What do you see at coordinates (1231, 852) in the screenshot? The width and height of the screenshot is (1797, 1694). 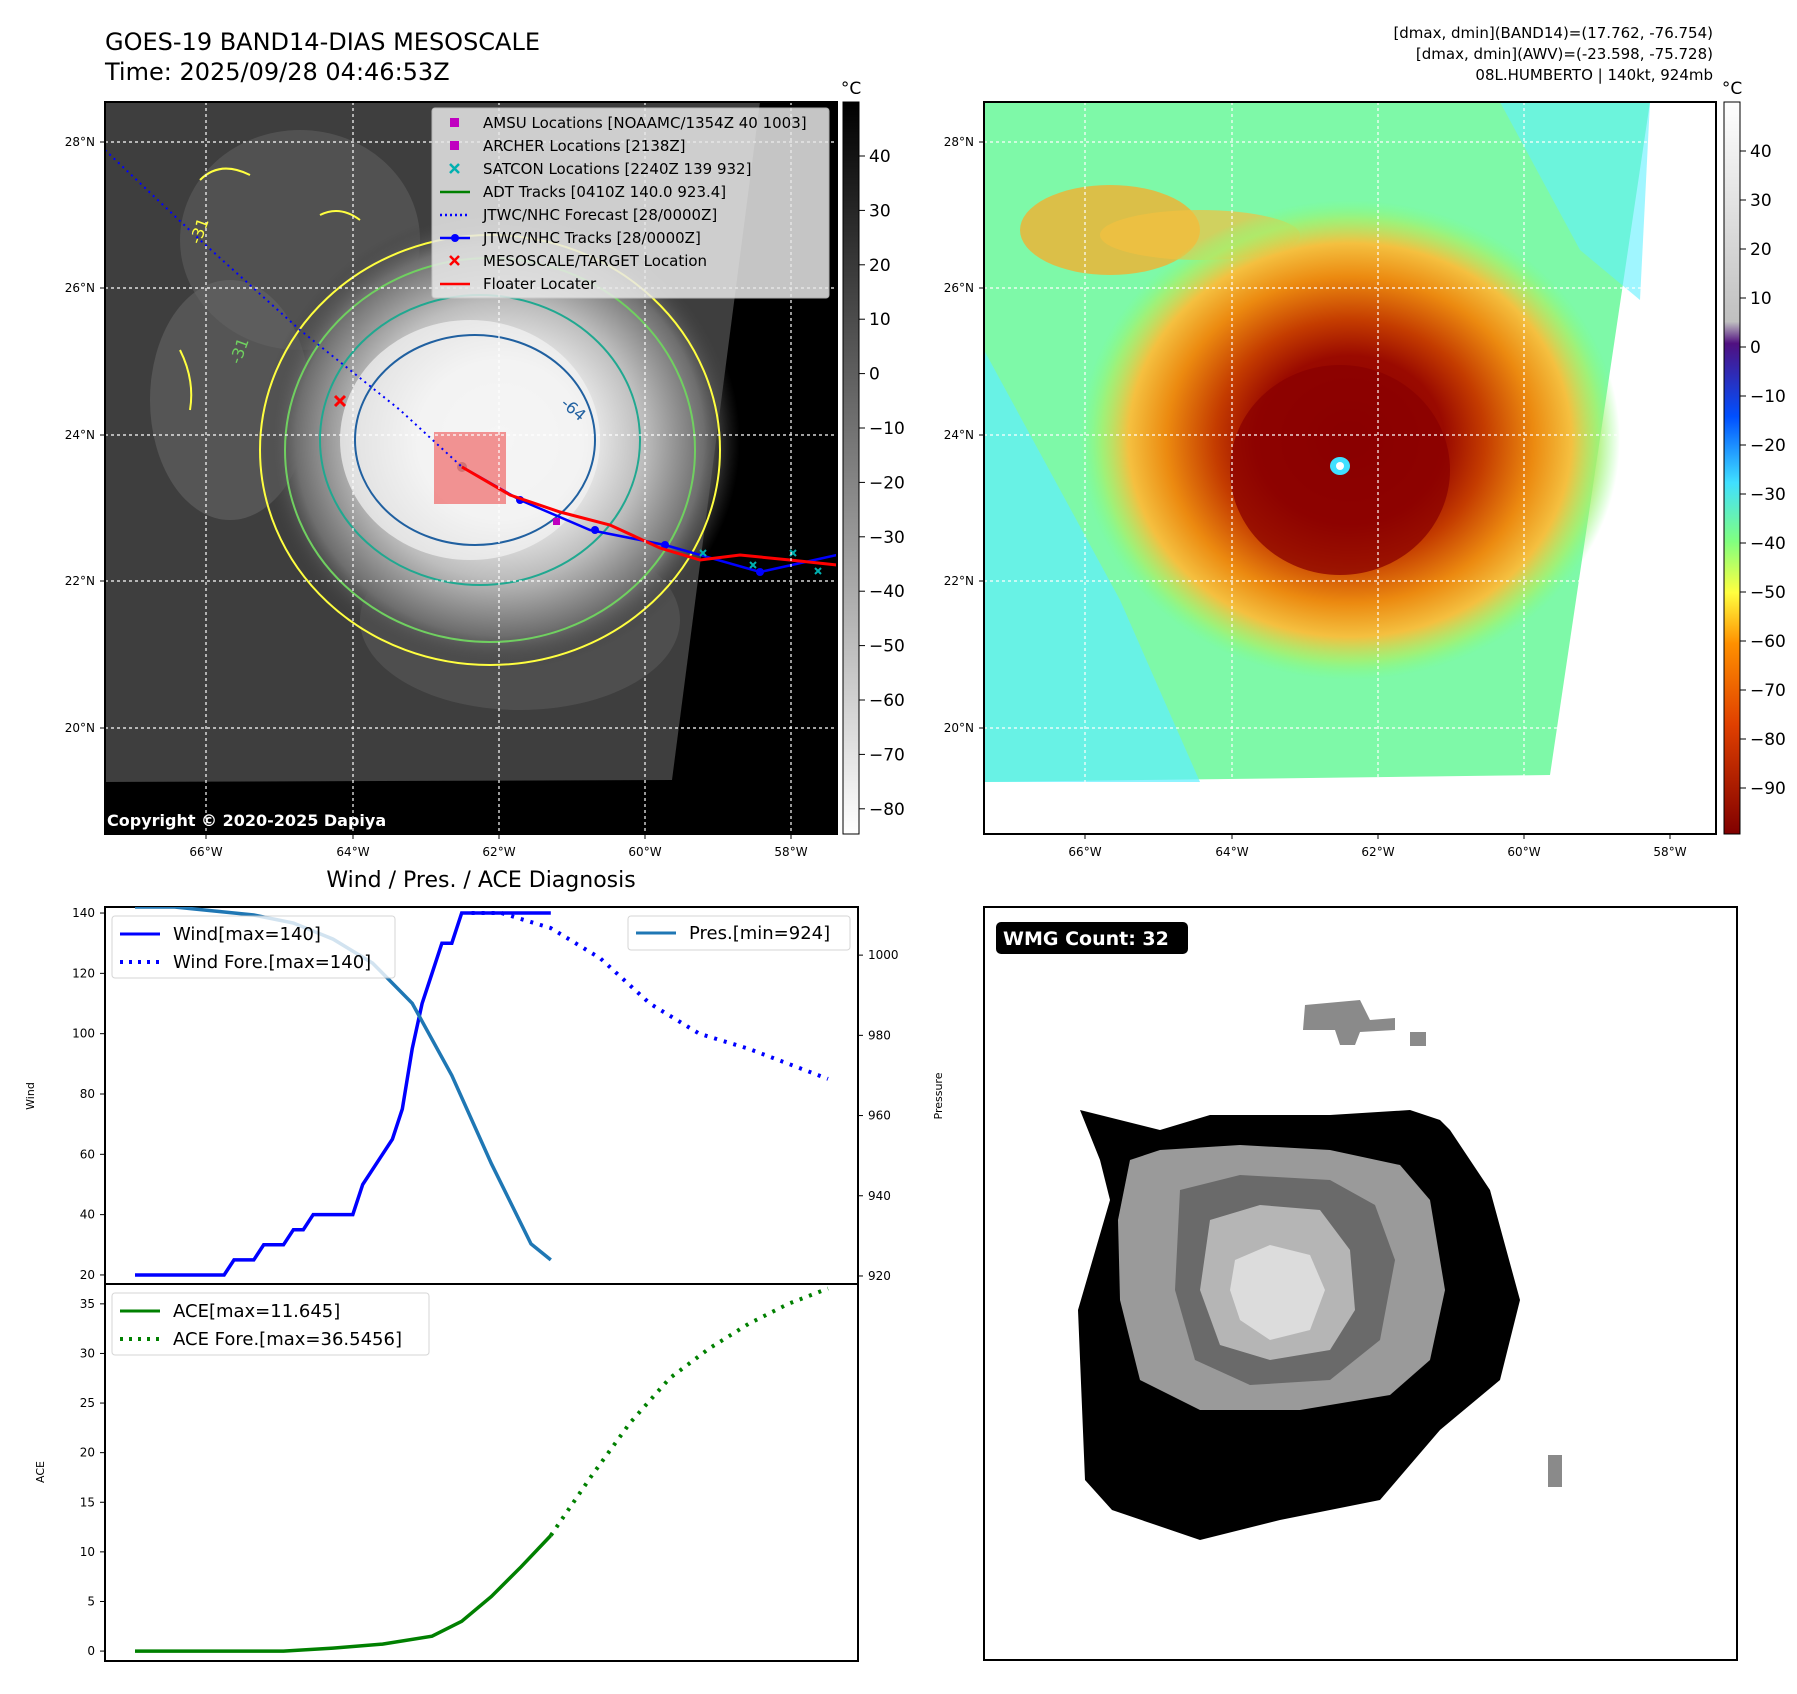 I see `color-lon-tick: 64°W` at bounding box center [1231, 852].